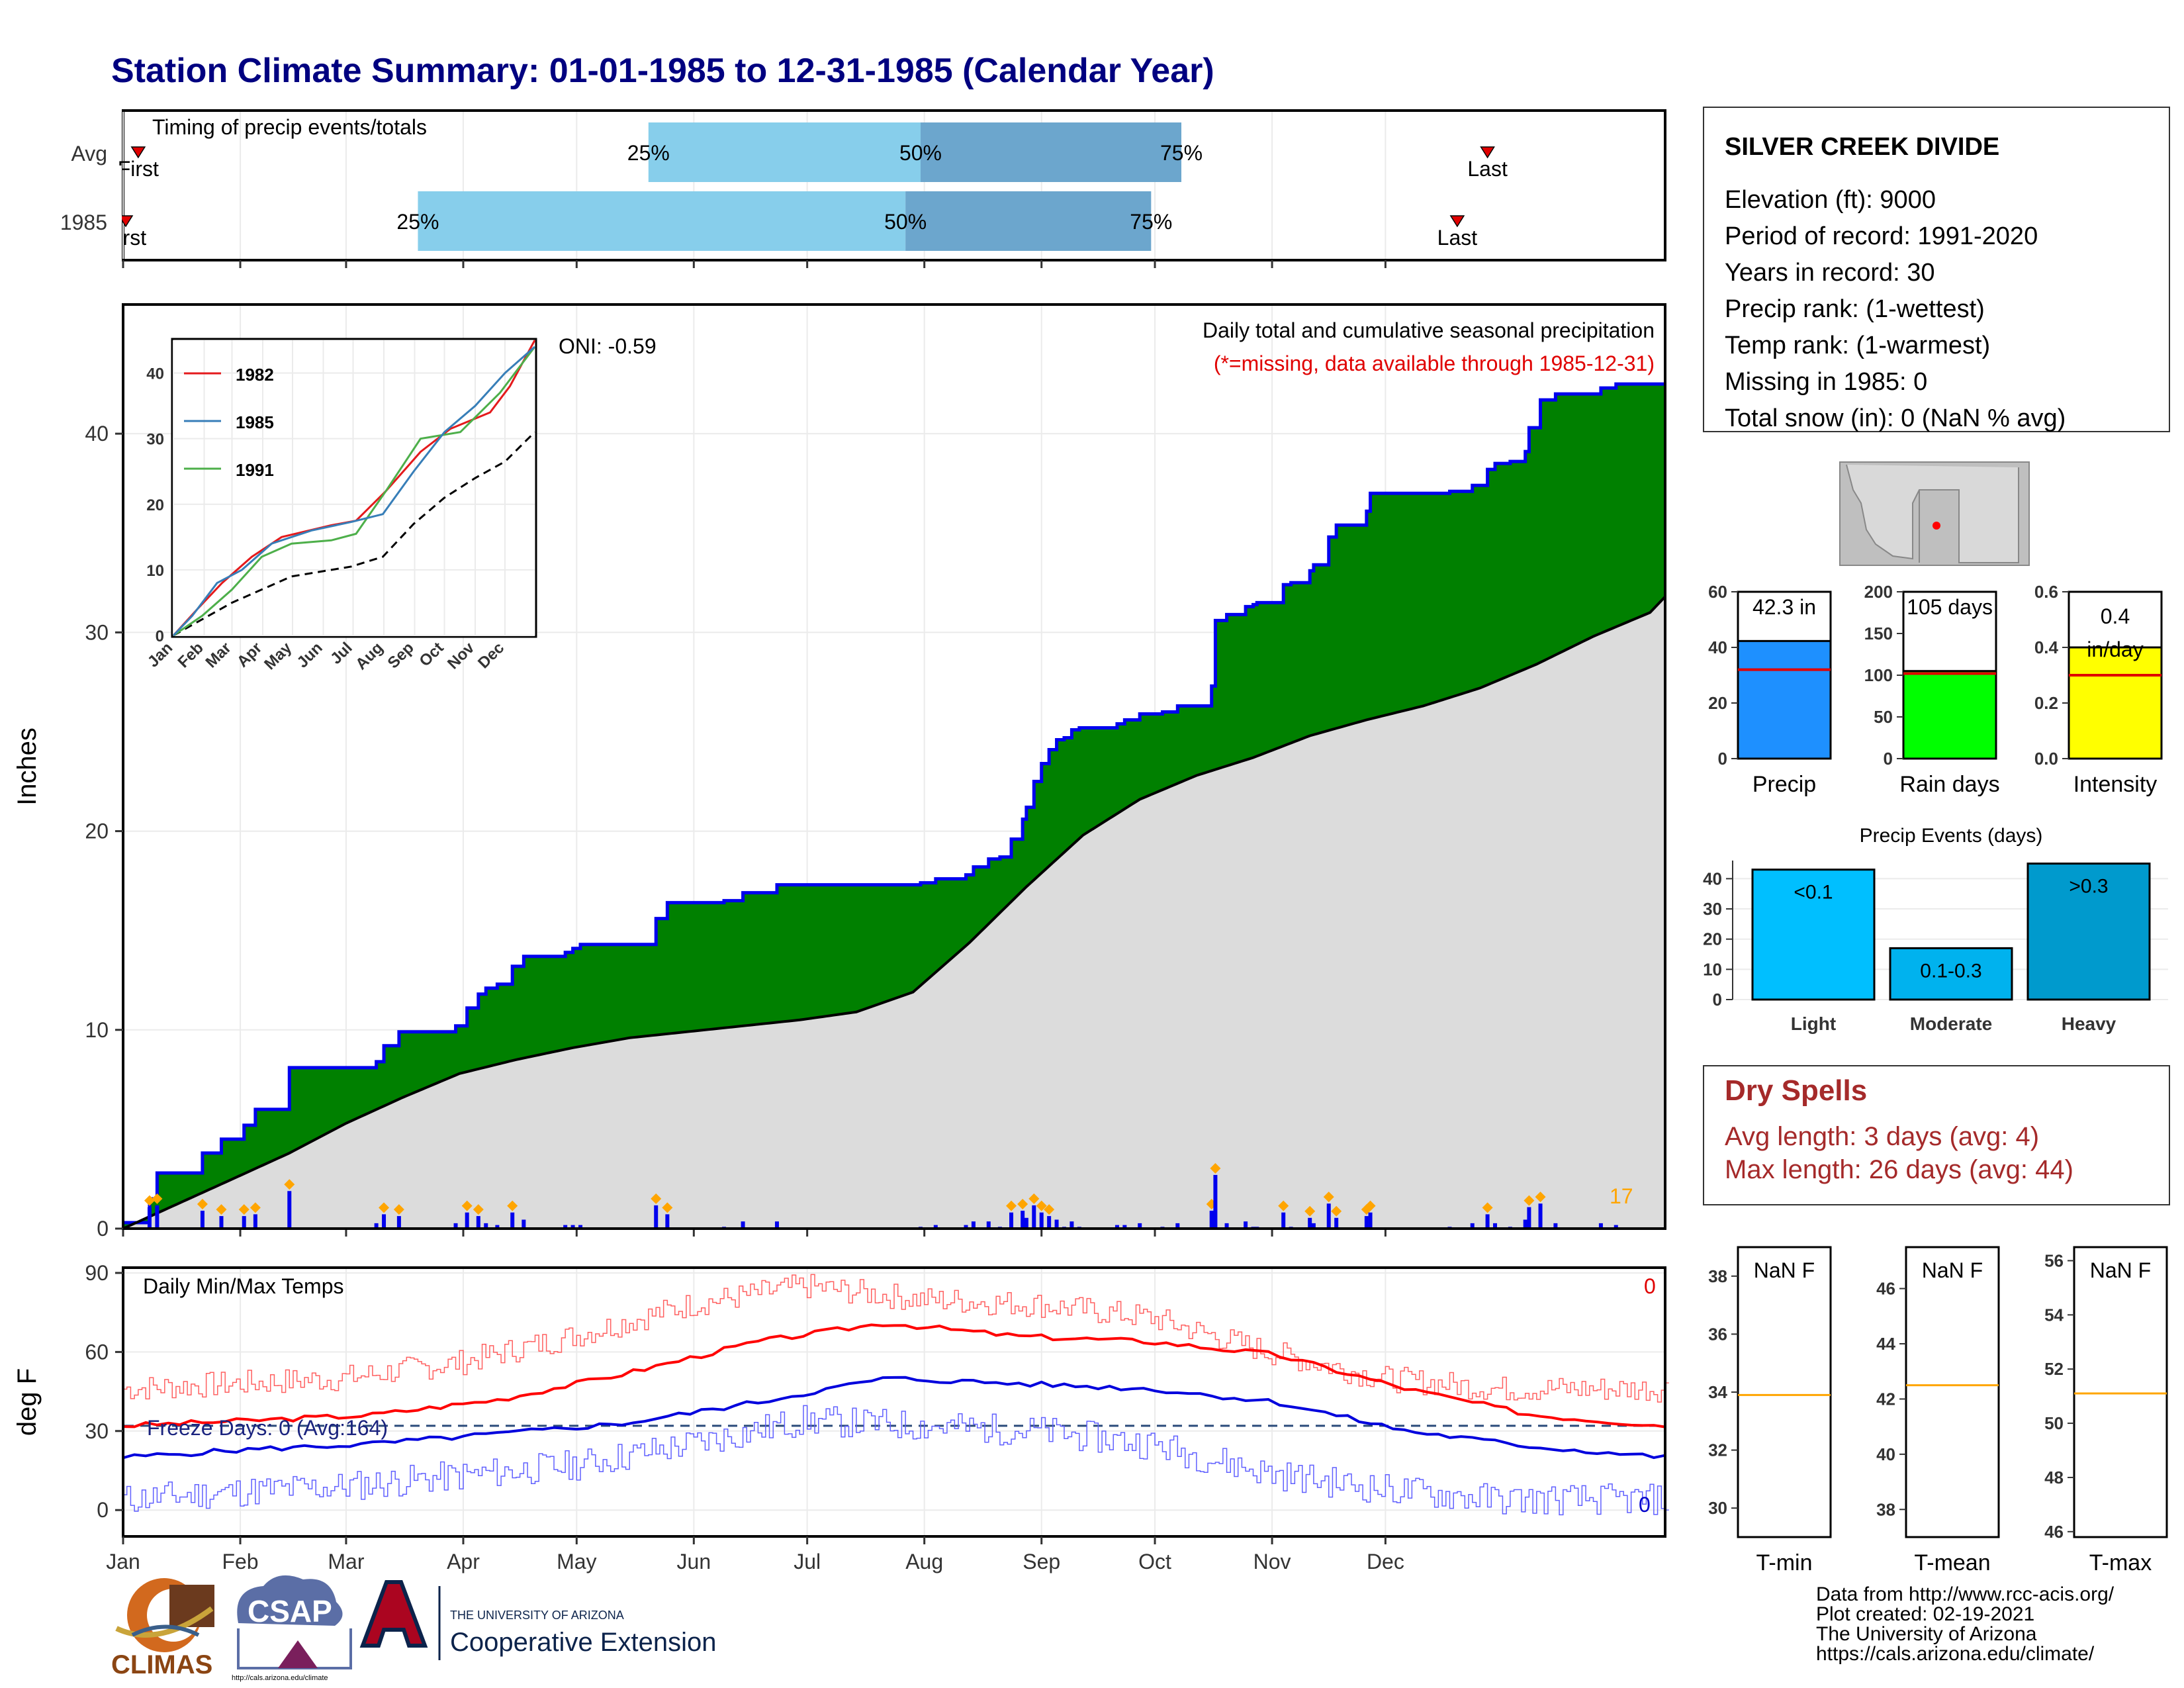 The height and width of the screenshot is (1688, 2184). What do you see at coordinates (576, 1561) in the screenshot?
I see `month-label: May` at bounding box center [576, 1561].